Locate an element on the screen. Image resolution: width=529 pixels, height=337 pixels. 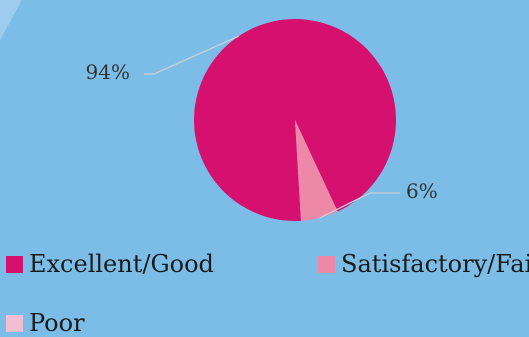
corner-decoration is located at coordinates (11, 20).